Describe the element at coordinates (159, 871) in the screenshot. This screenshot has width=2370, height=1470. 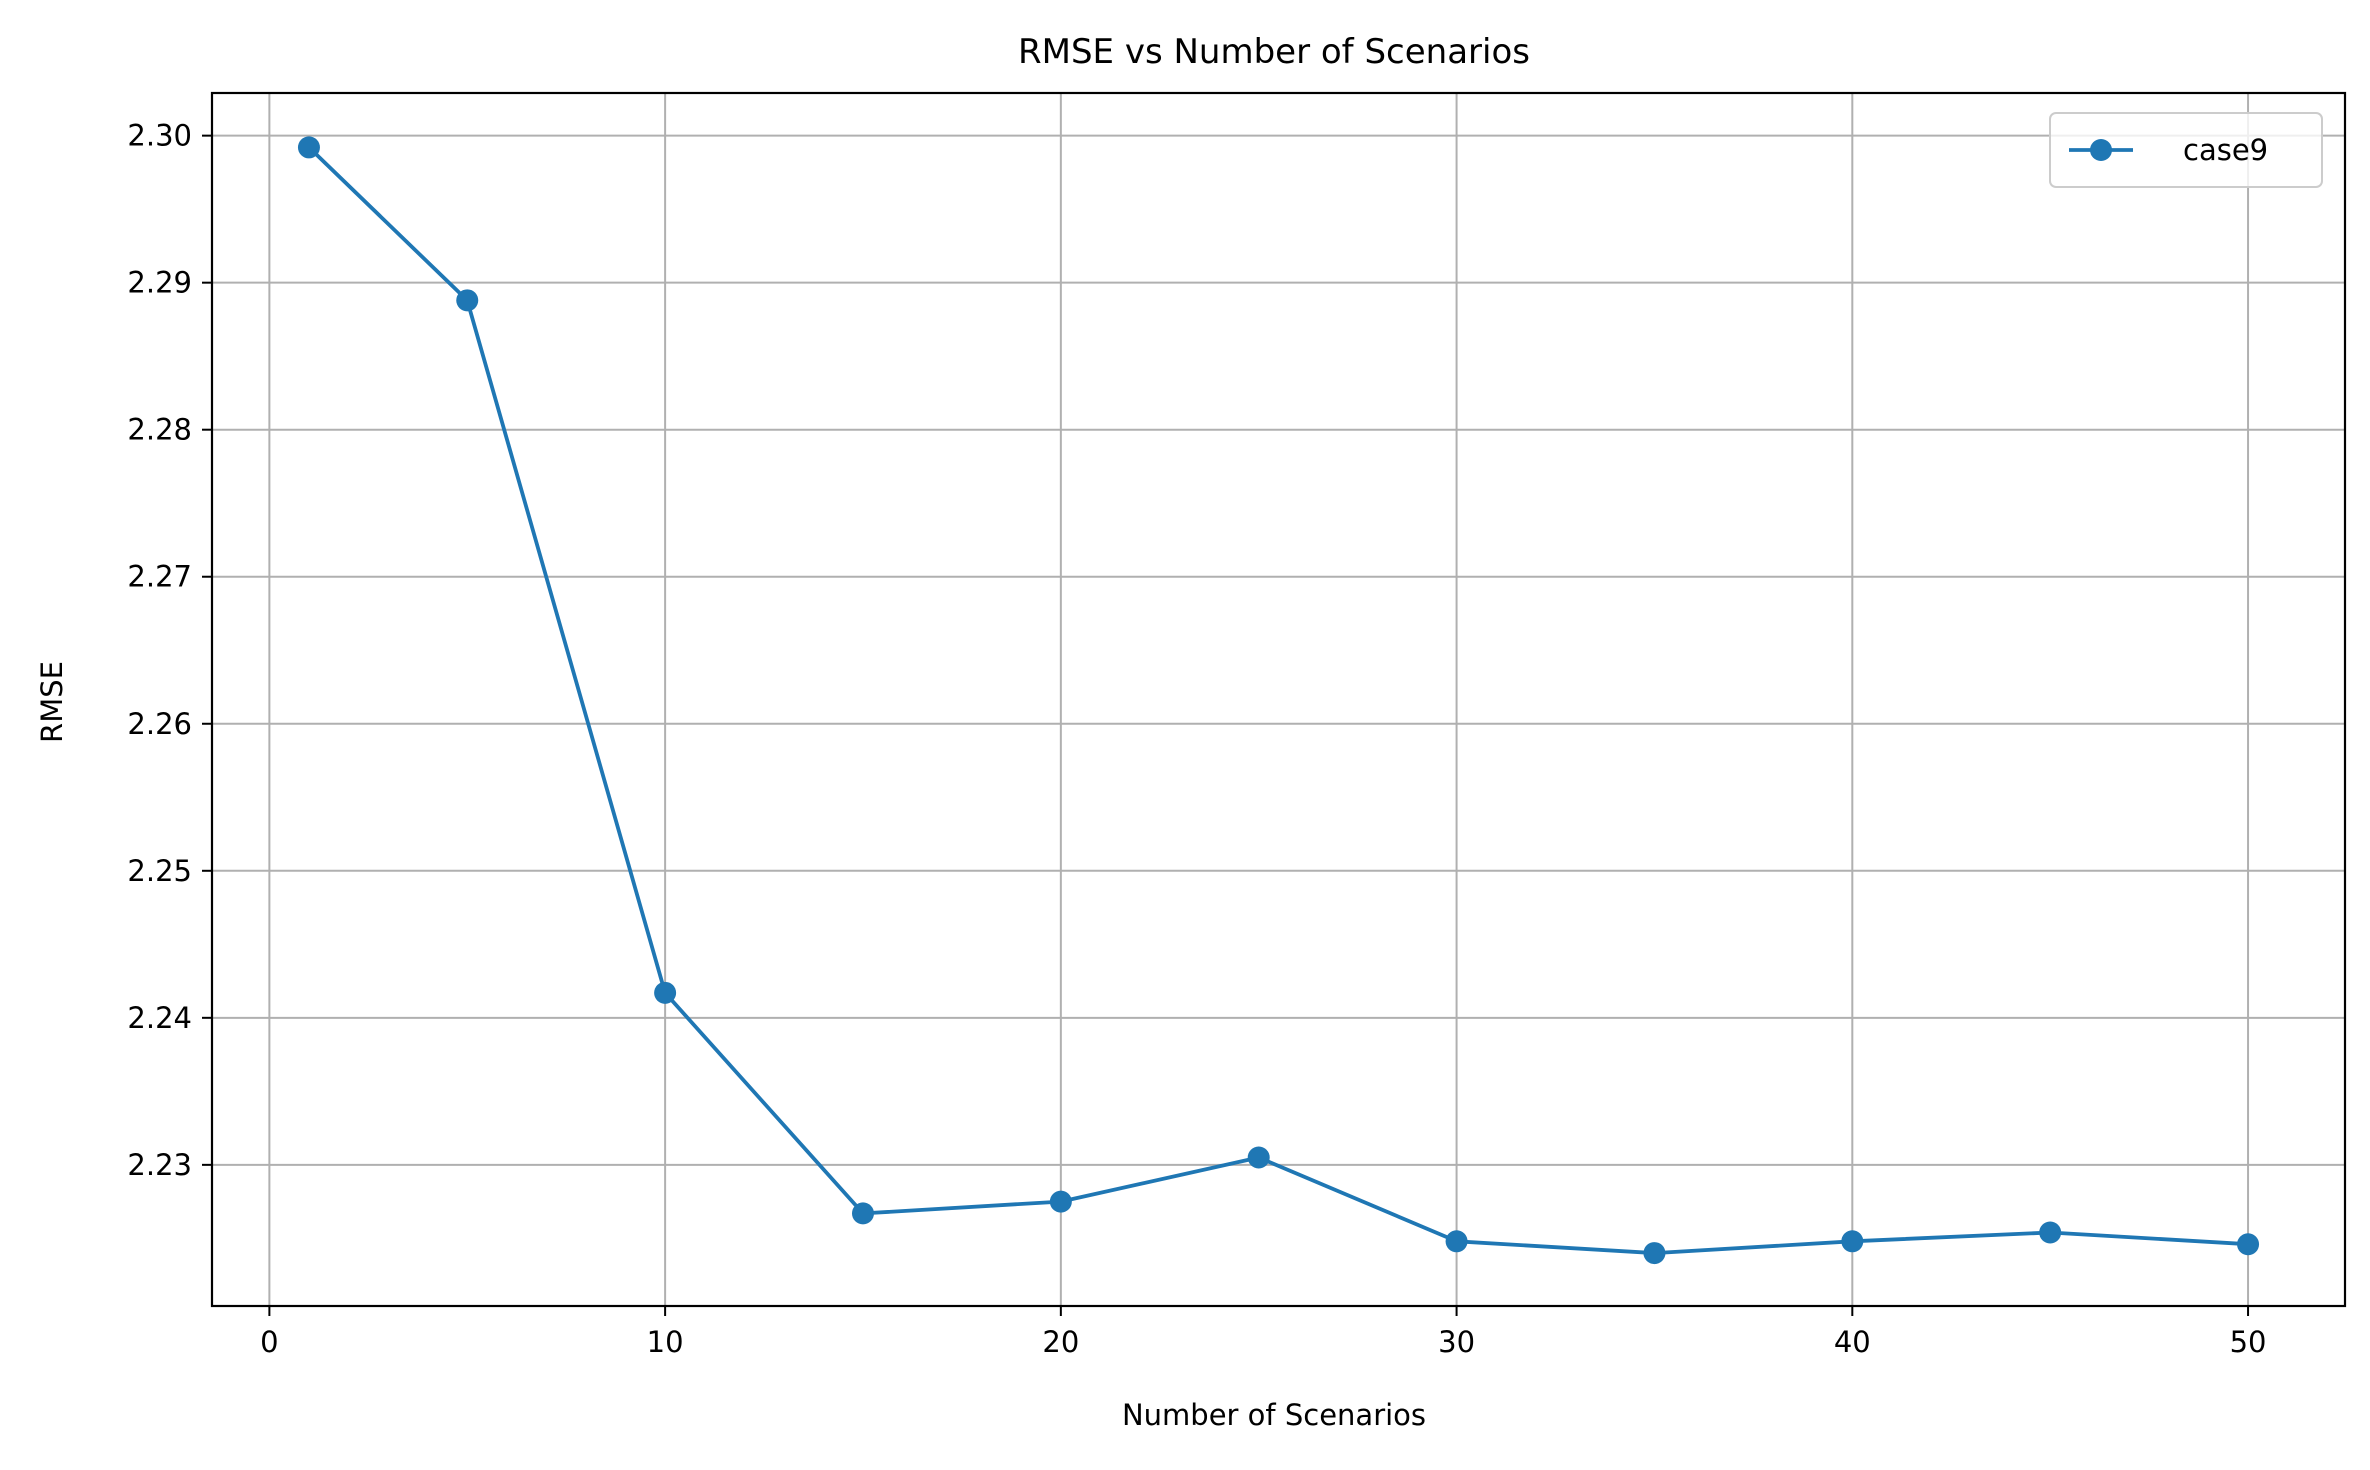
I see `y-tick-label: 2.25` at that location.